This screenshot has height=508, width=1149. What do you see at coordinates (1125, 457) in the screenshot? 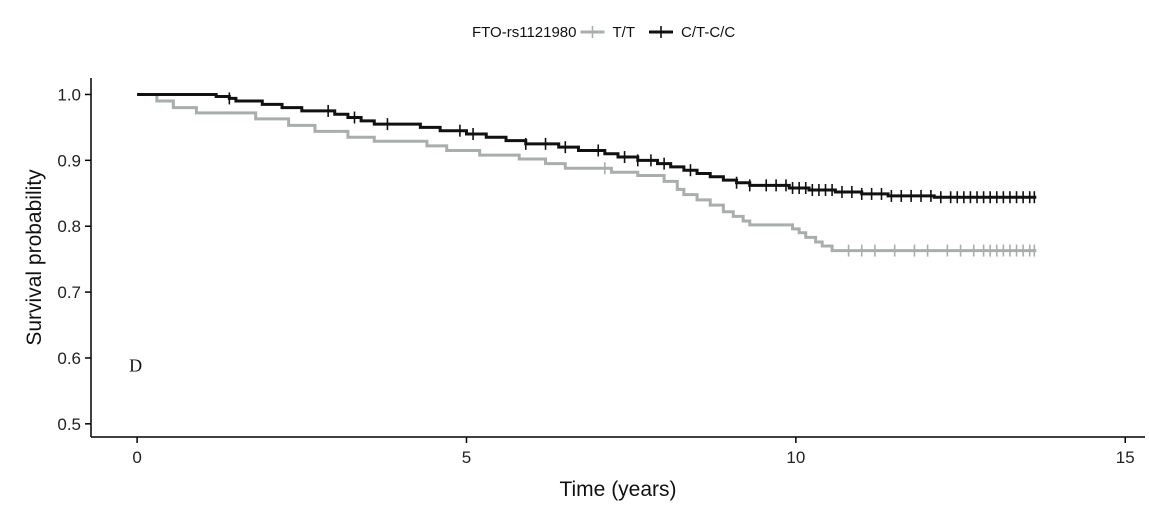
I see `x-tick-label: 15` at bounding box center [1125, 457].